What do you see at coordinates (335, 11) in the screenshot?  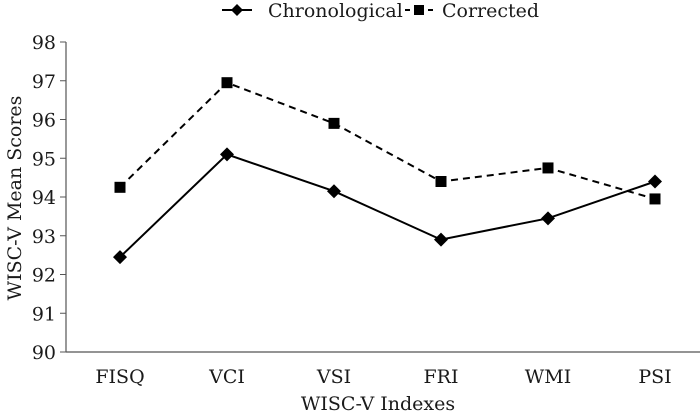 I see `legend-label: Chronological` at bounding box center [335, 11].